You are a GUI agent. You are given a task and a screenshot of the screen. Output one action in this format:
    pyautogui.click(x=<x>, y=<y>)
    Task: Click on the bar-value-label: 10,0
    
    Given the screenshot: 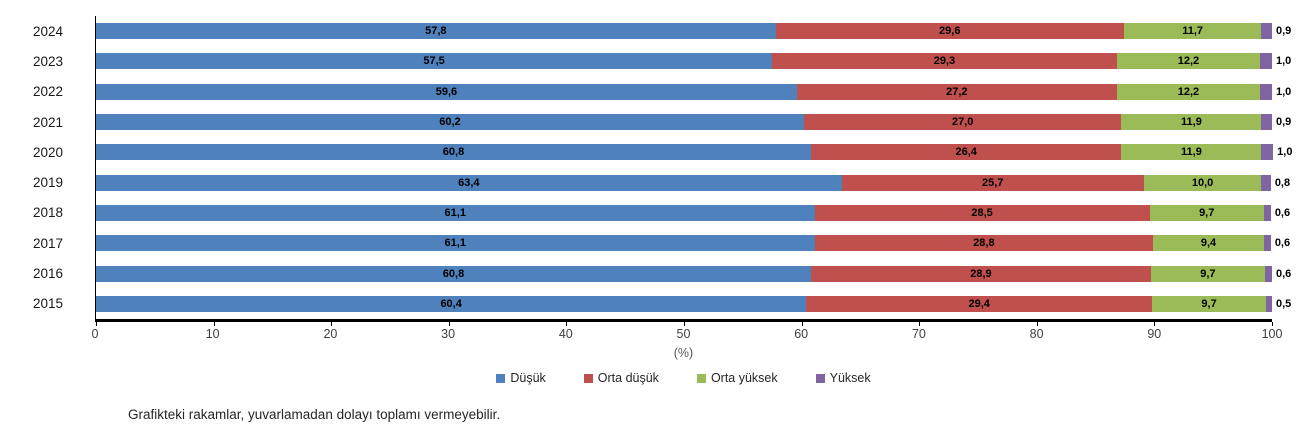 What is the action you would take?
    pyautogui.click(x=1202, y=182)
    